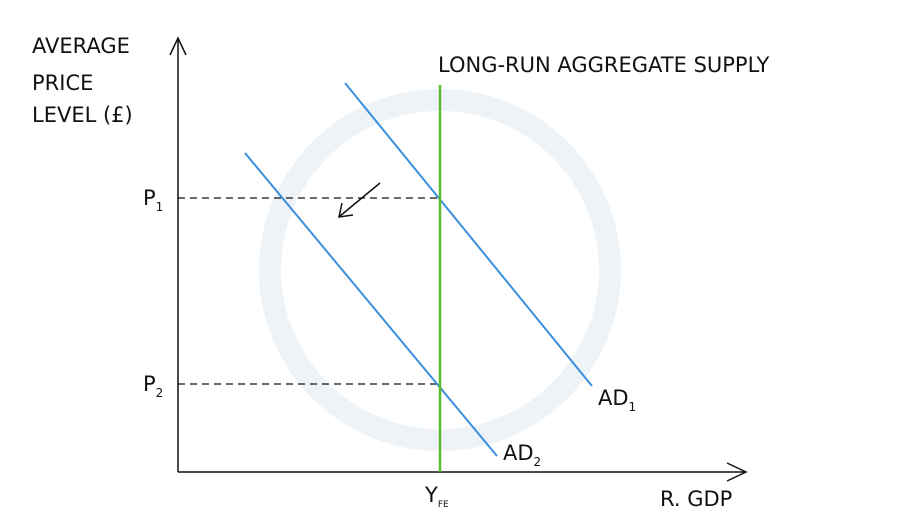 The width and height of the screenshot is (919, 519). I want to click on ad2-sub: 2, so click(538, 462).